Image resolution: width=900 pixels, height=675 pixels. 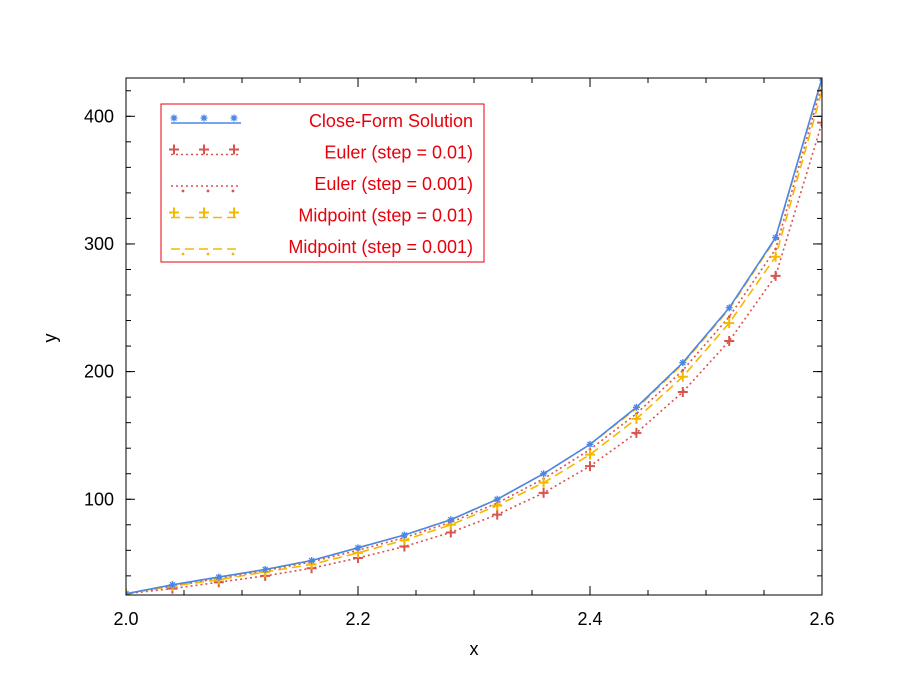 What do you see at coordinates (393, 184) in the screenshot?
I see `legend-label: Euler (step = 0.001)` at bounding box center [393, 184].